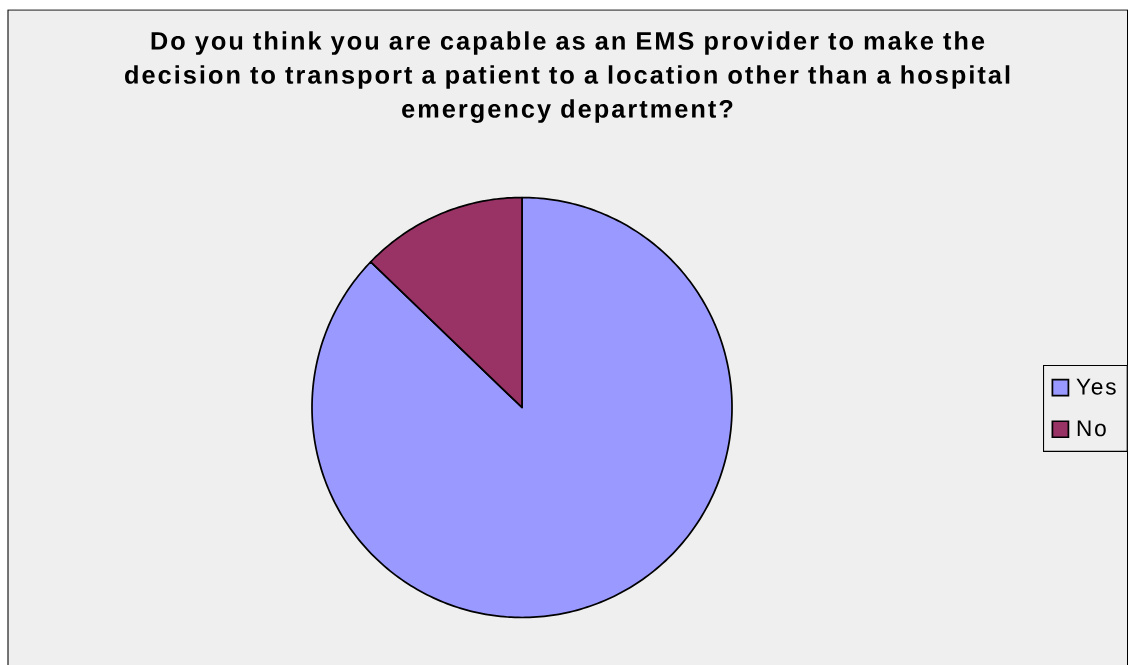 Image resolution: width=1129 pixels, height=665 pixels. Describe the element at coordinates (1091, 428) in the screenshot. I see `legend-label: No` at that location.